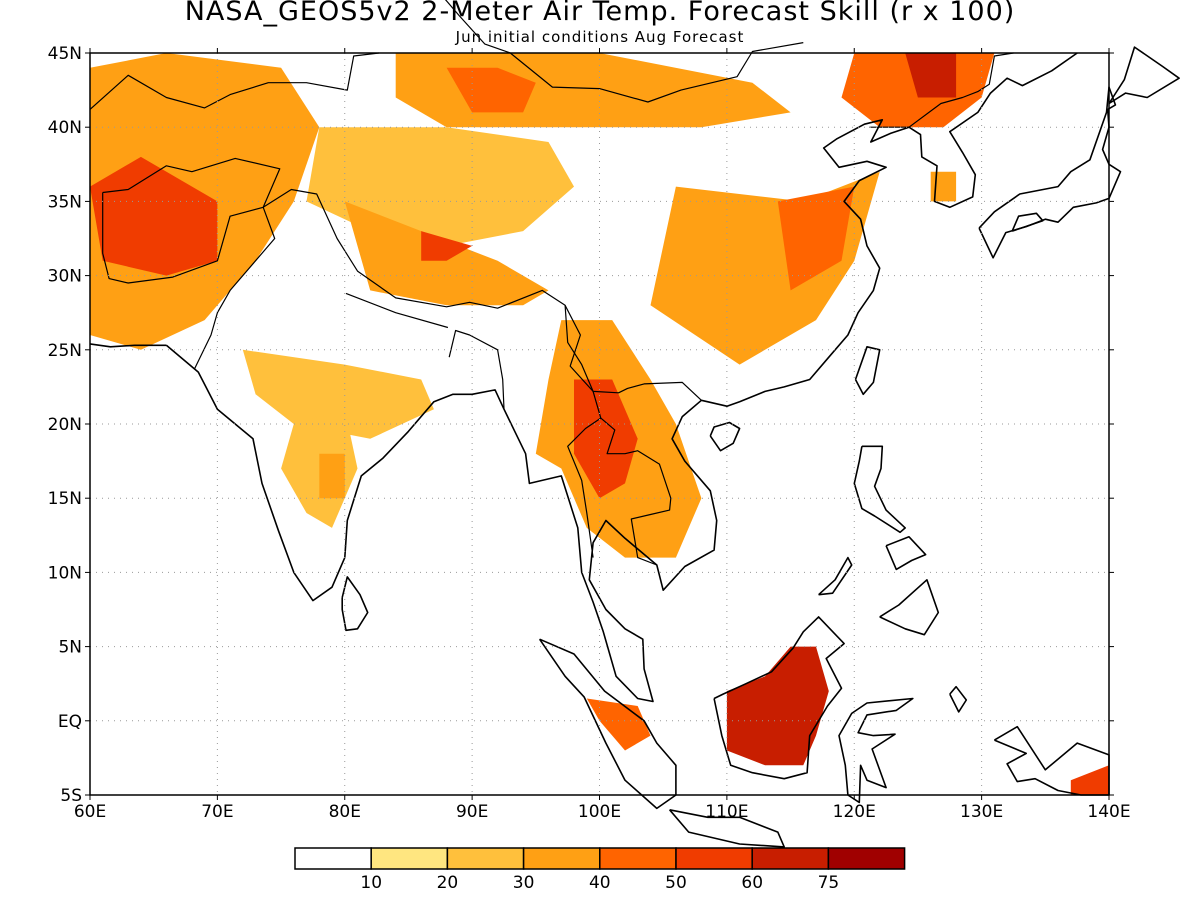 Image resolution: width=1200 pixels, height=900 pixels. I want to click on coastline-palawan, so click(835, 576).